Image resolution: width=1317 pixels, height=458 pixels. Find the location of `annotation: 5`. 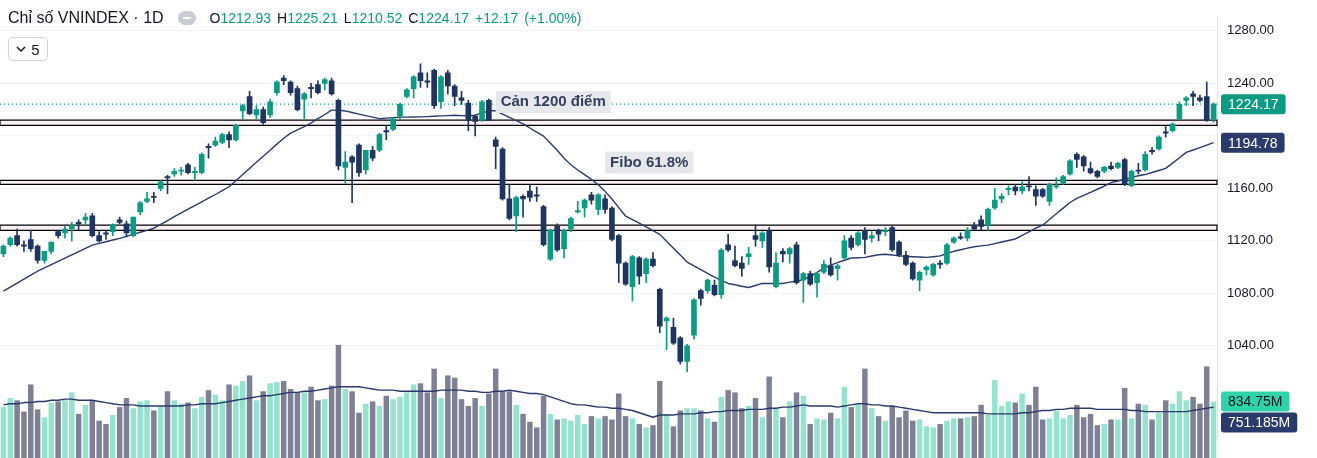

annotation: 5 is located at coordinates (35, 49).